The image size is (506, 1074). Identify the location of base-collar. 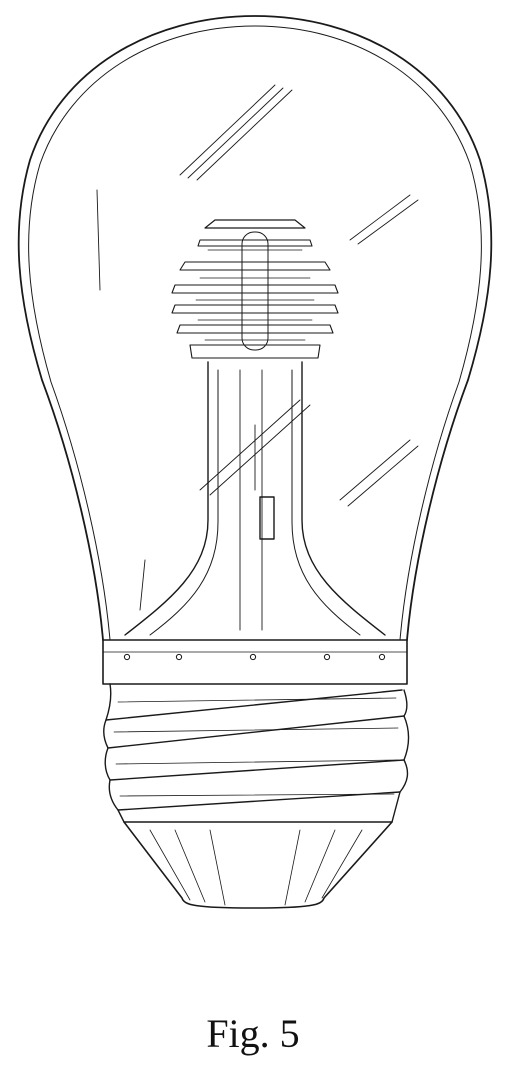
(255, 662).